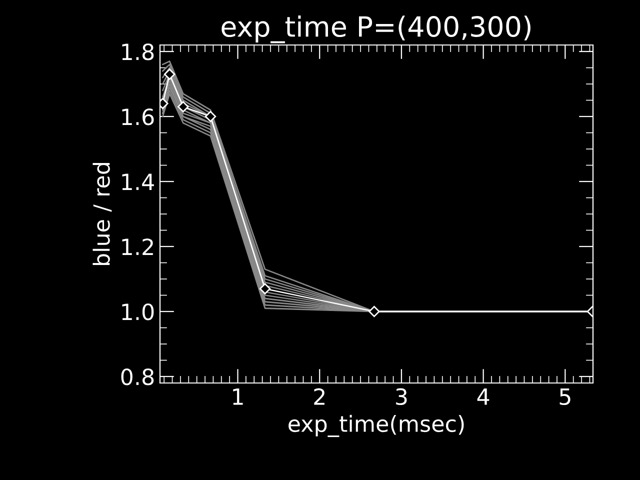 The image size is (640, 480). Describe the element at coordinates (483, 396) in the screenshot. I see `x-tick-label: 4` at that location.